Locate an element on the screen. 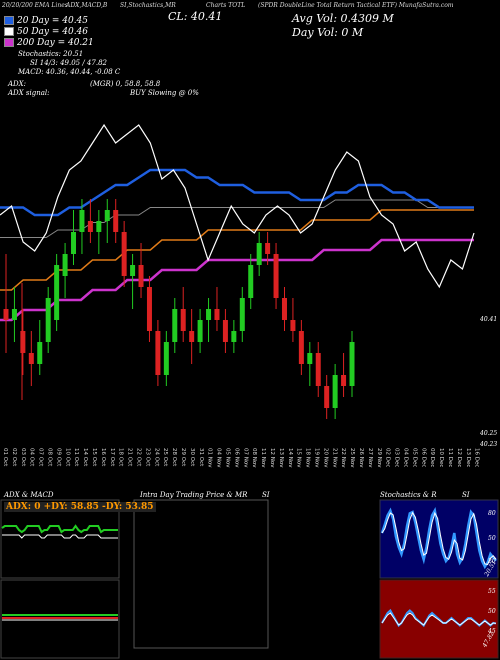 Image resolution: width=500 pixels, height=660 pixels. ema50-text: 50 Day = 40.46 is located at coordinates (53, 32).